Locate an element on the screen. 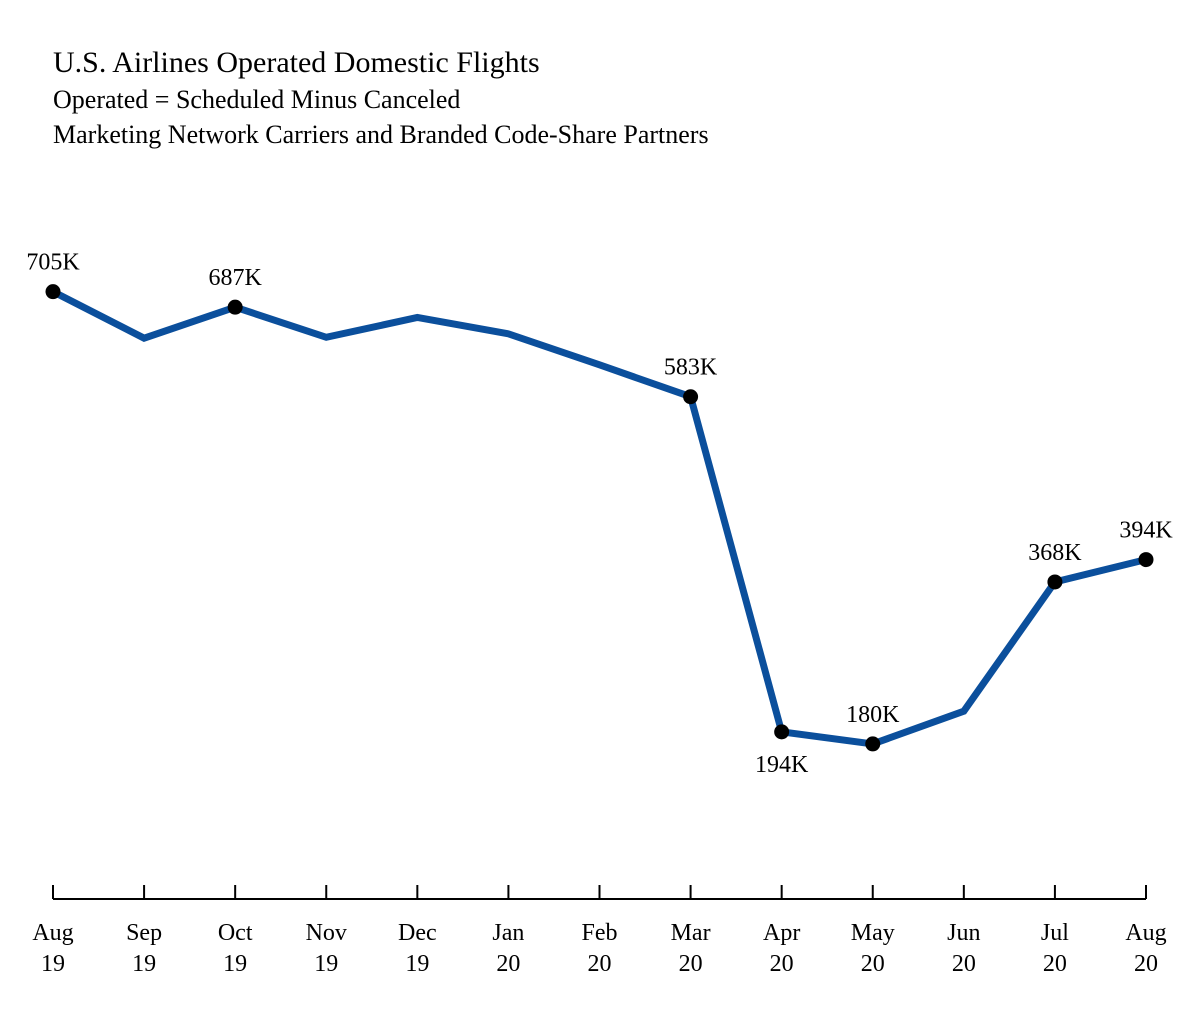  data-label: 194K is located at coordinates (782, 765).